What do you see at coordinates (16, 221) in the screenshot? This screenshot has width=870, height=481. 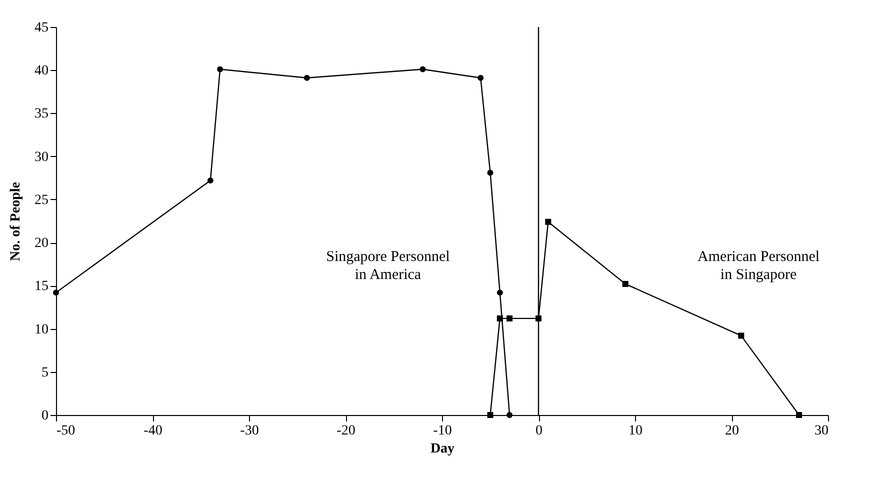 I see `y-axis-title: No. of People` at bounding box center [16, 221].